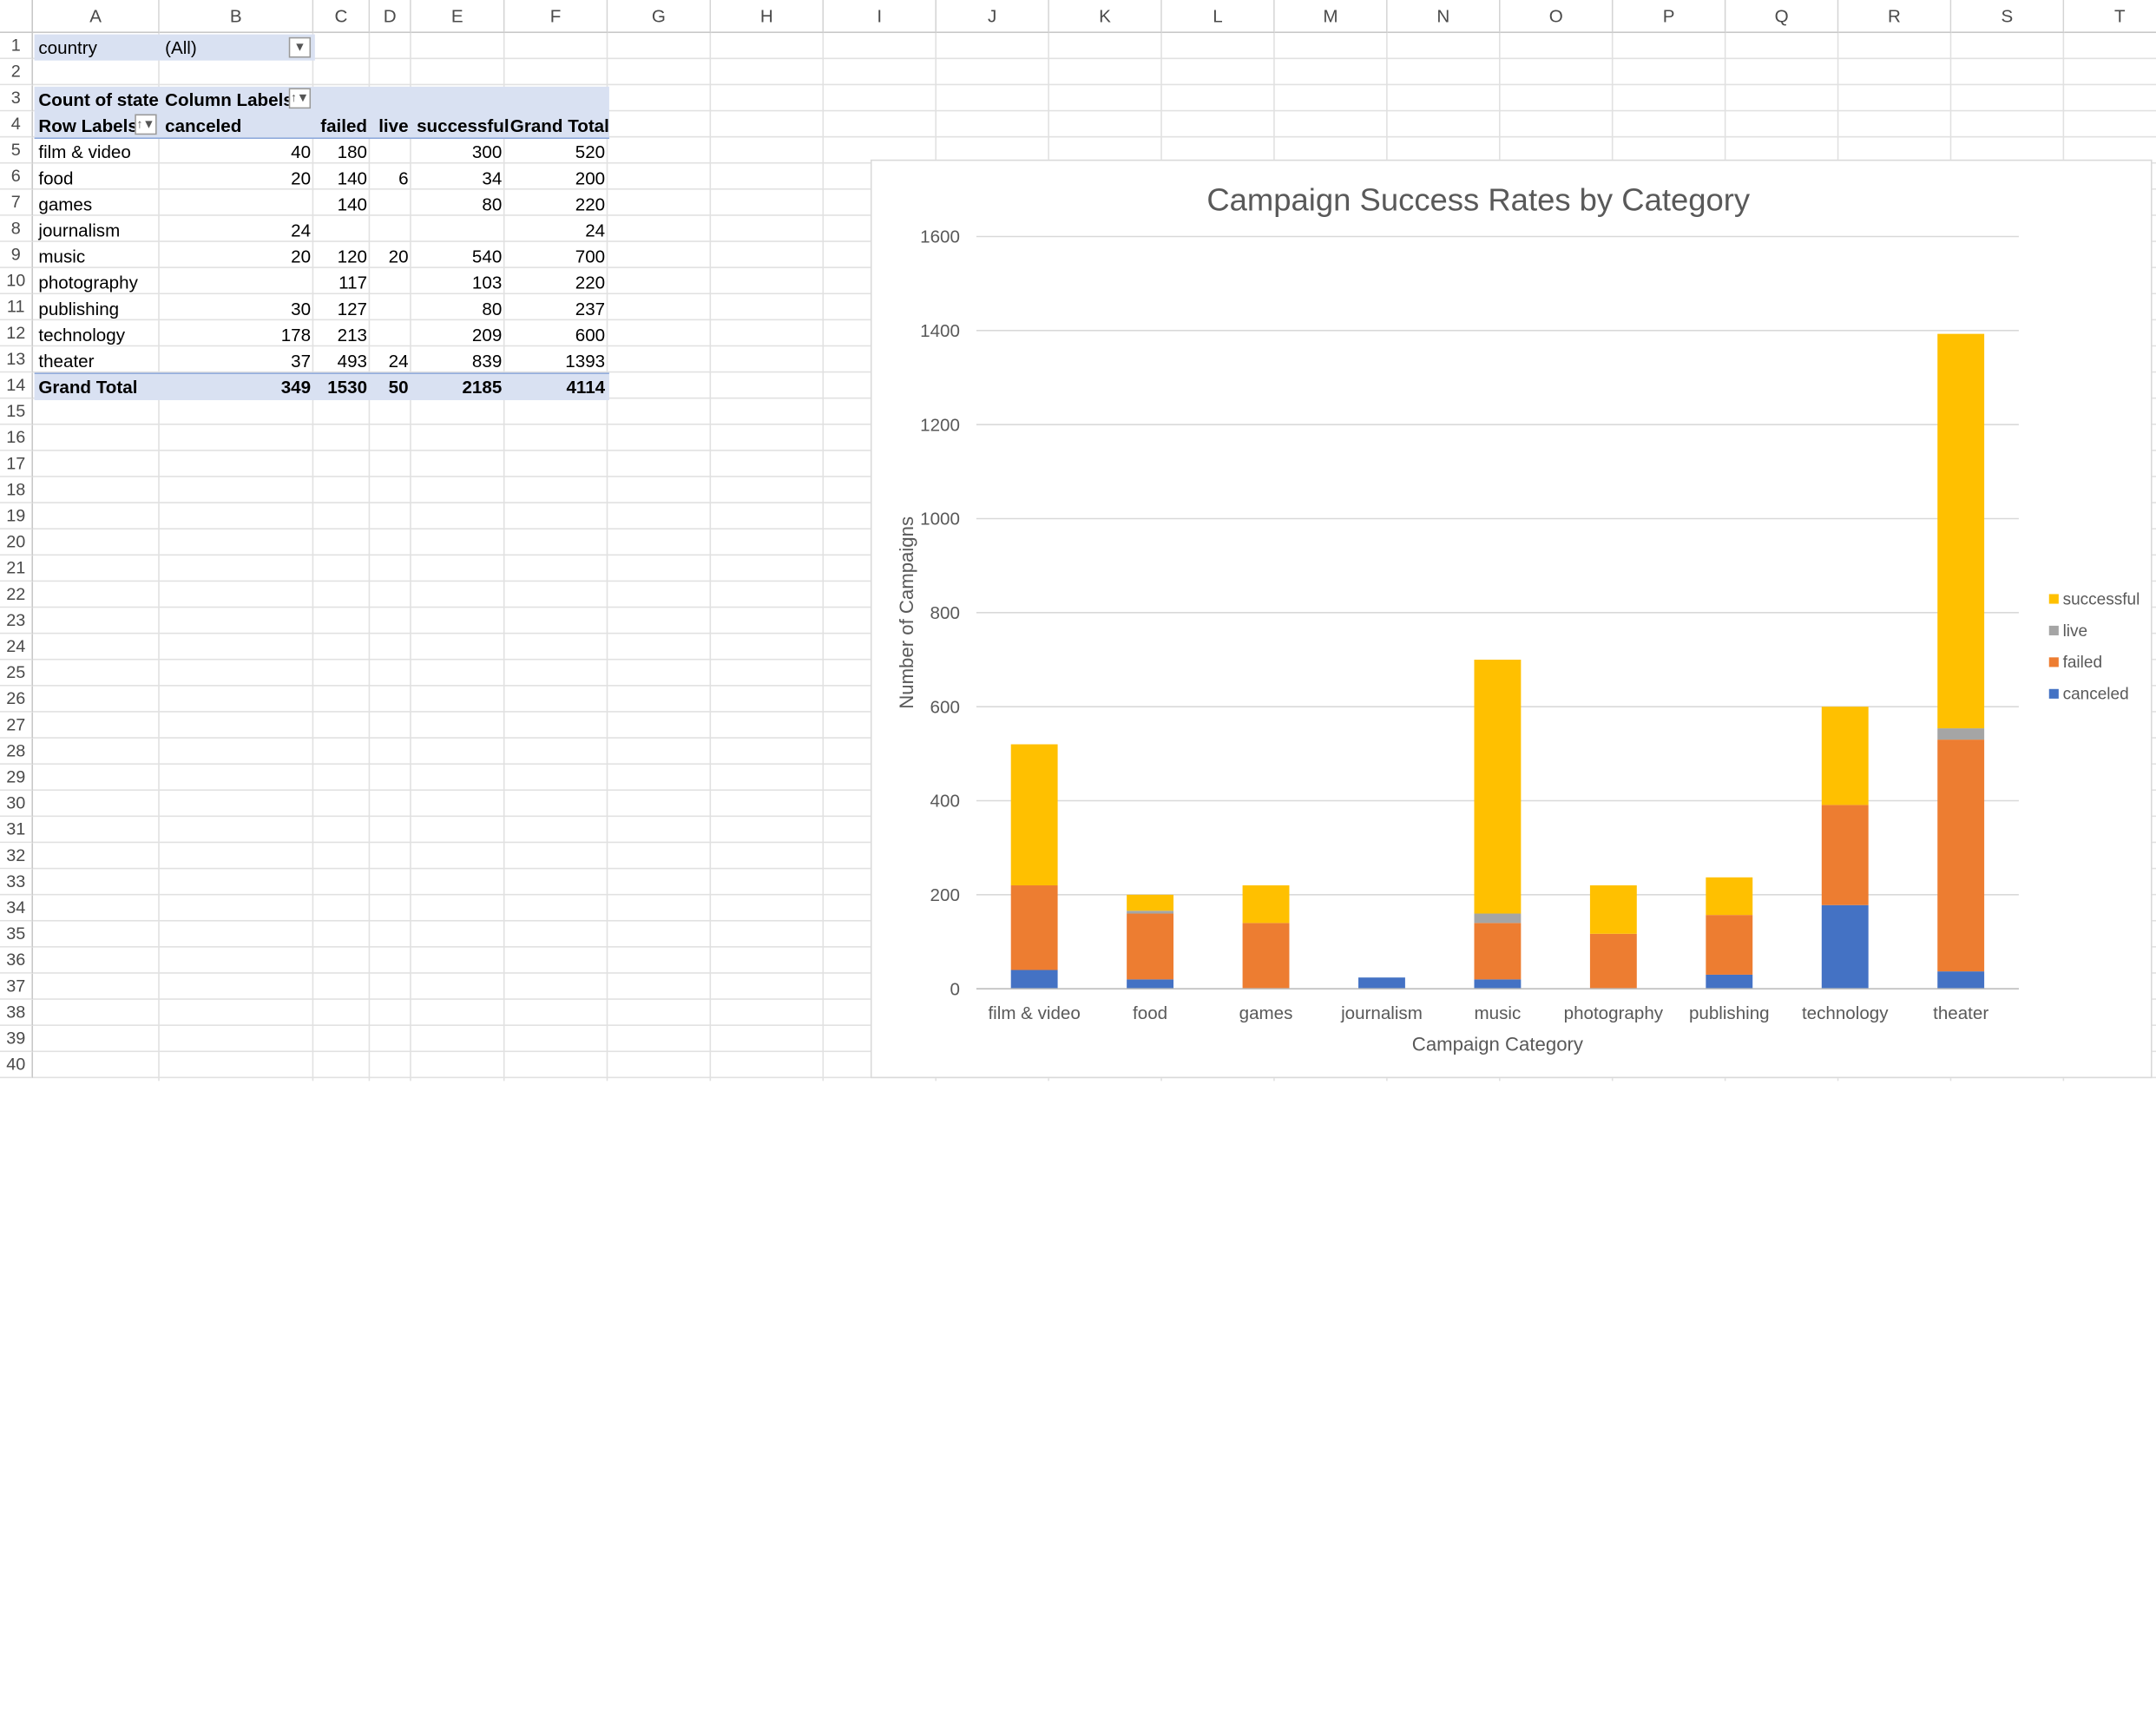 The image size is (2156, 1716). What do you see at coordinates (768, 17) in the screenshot?
I see `column-header-h: H` at bounding box center [768, 17].